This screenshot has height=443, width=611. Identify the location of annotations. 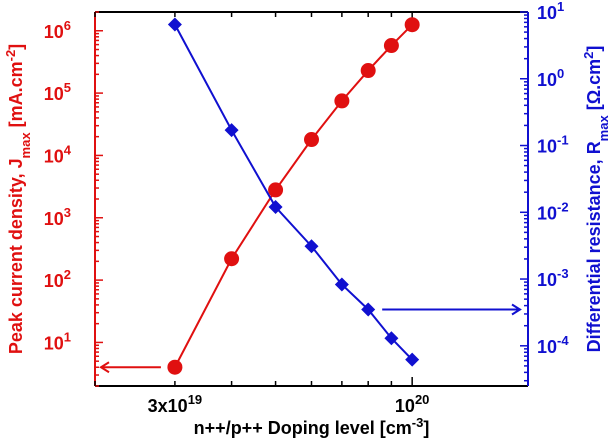
(310, 338).